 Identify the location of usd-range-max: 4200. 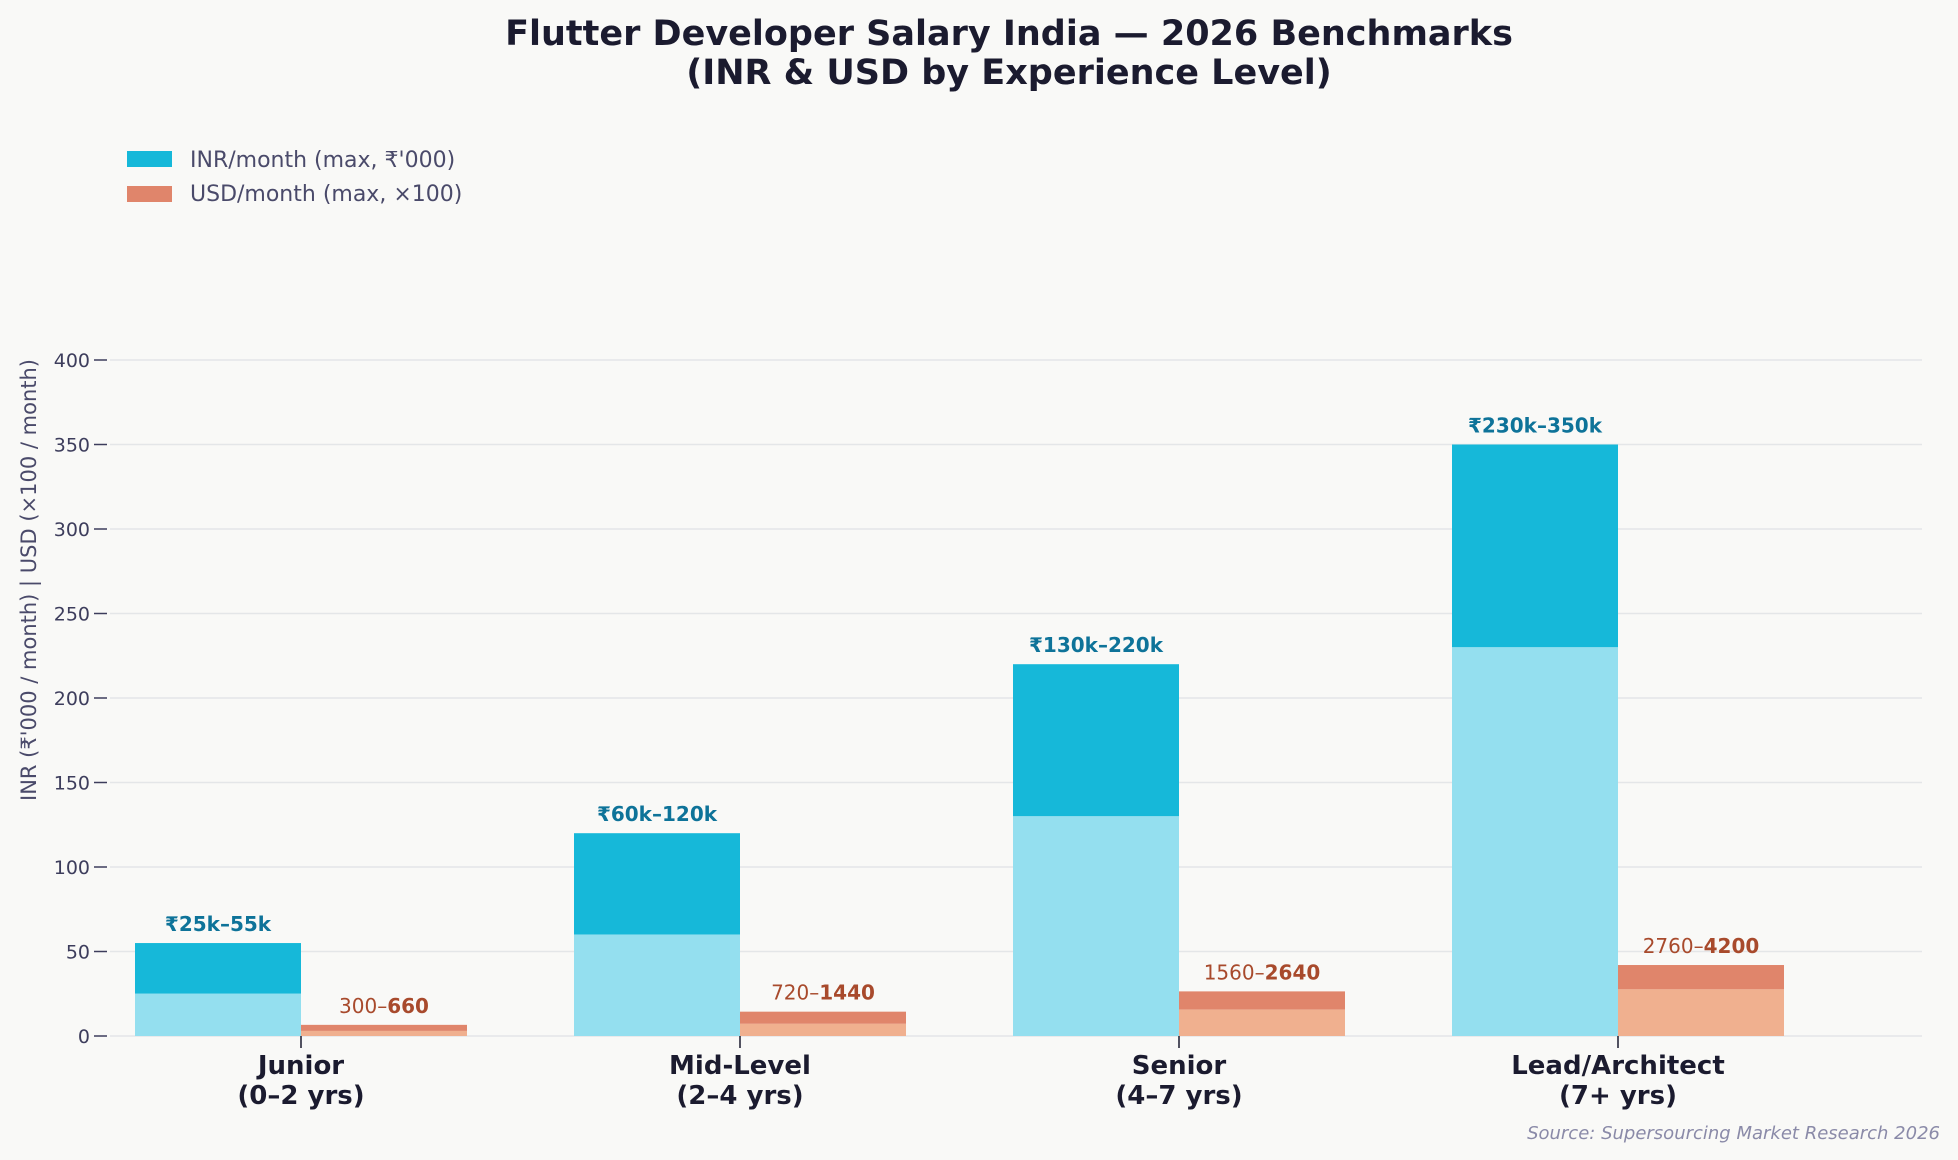
(1732, 946).